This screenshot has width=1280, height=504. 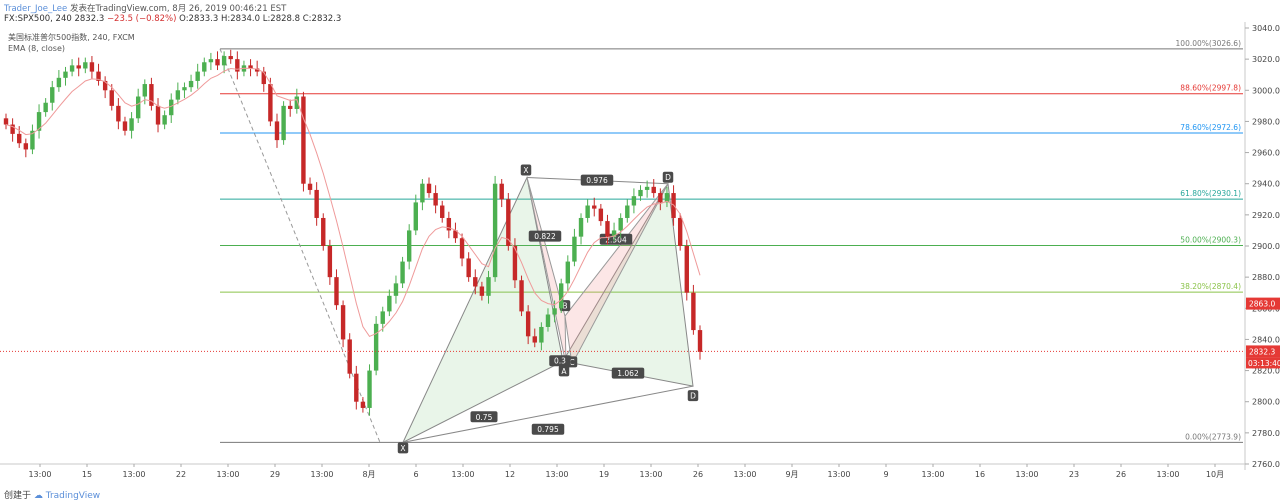 I want to click on time-tick-label: 6, so click(x=415, y=474).